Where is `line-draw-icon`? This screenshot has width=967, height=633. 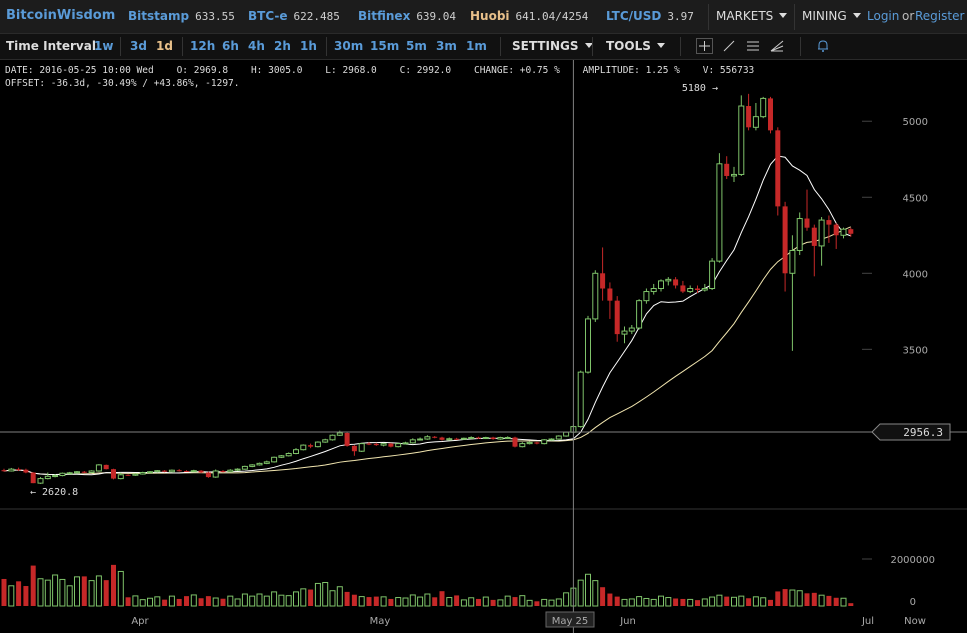
line-draw-icon is located at coordinates (729, 46).